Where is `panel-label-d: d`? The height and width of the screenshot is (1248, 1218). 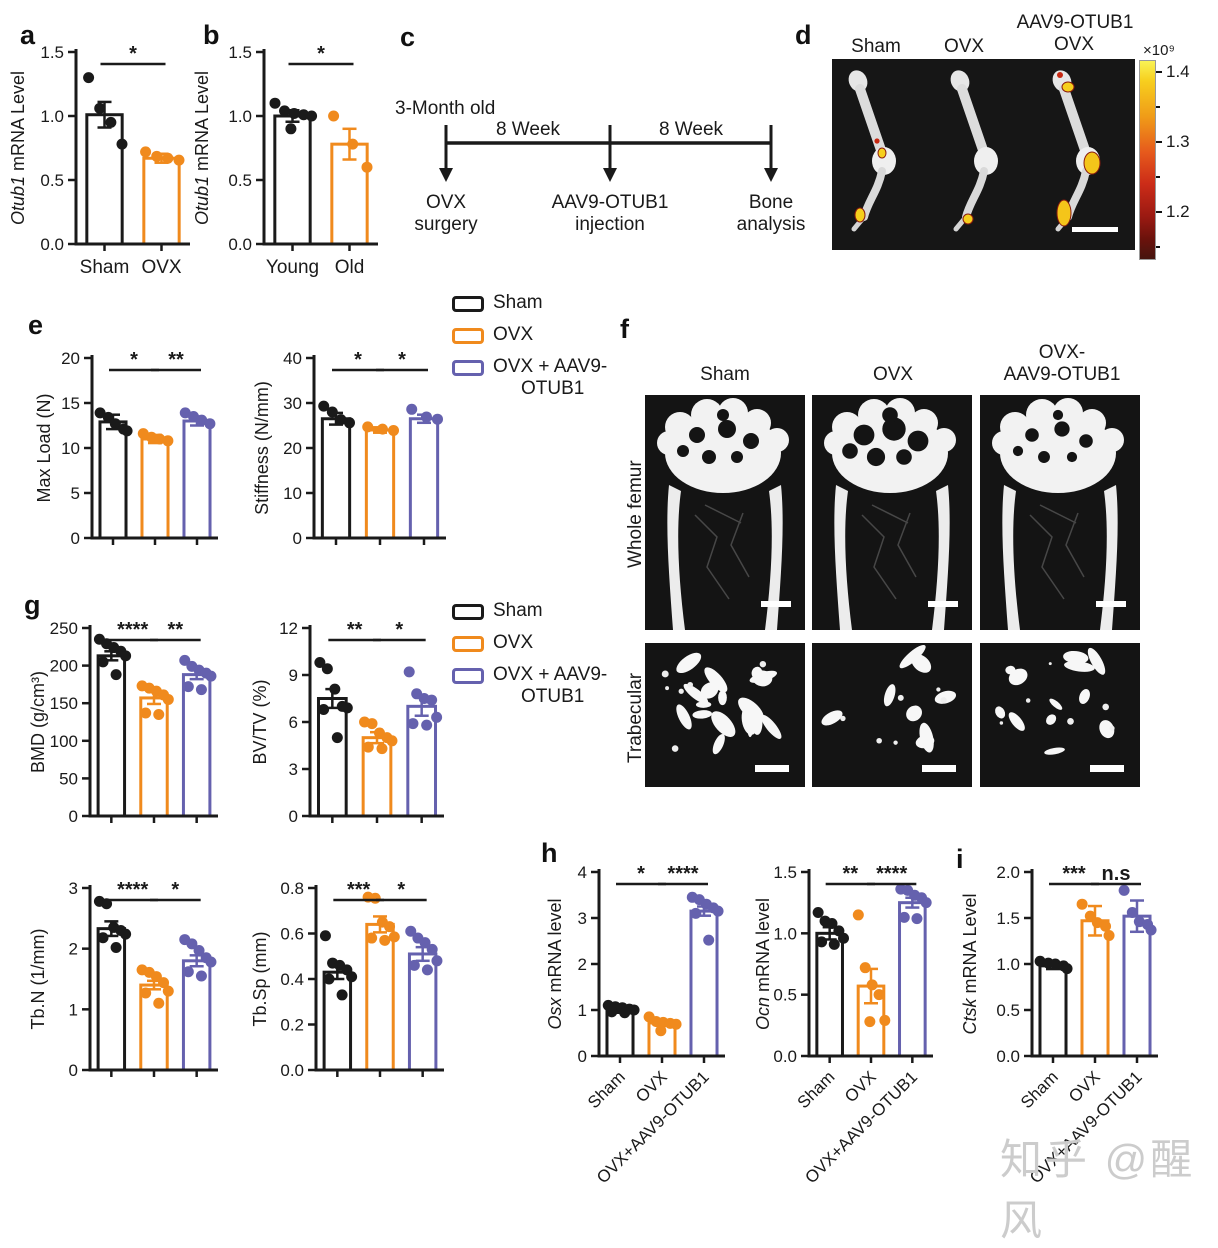 panel-label-d: d is located at coordinates (803, 35).